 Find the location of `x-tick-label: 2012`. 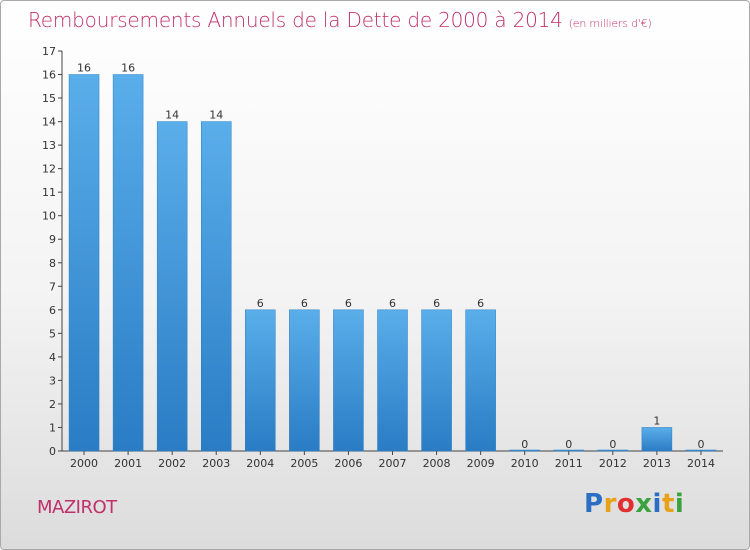

x-tick-label: 2012 is located at coordinates (613, 463).